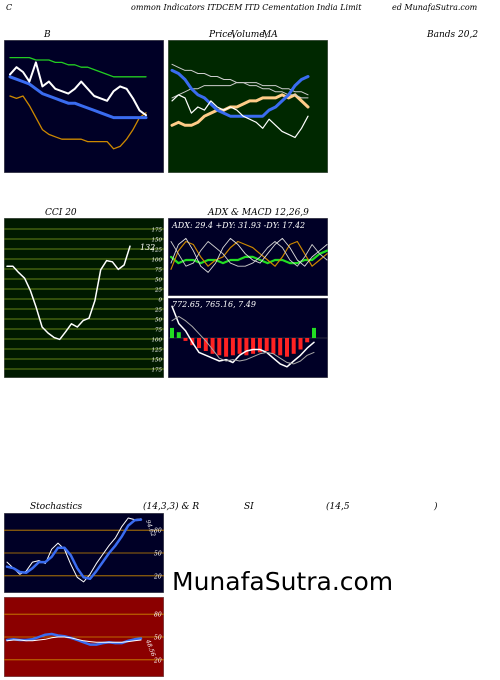 The height and width of the screenshot is (680, 500). I want to click on stochastics-series-line, so click(74, 550).